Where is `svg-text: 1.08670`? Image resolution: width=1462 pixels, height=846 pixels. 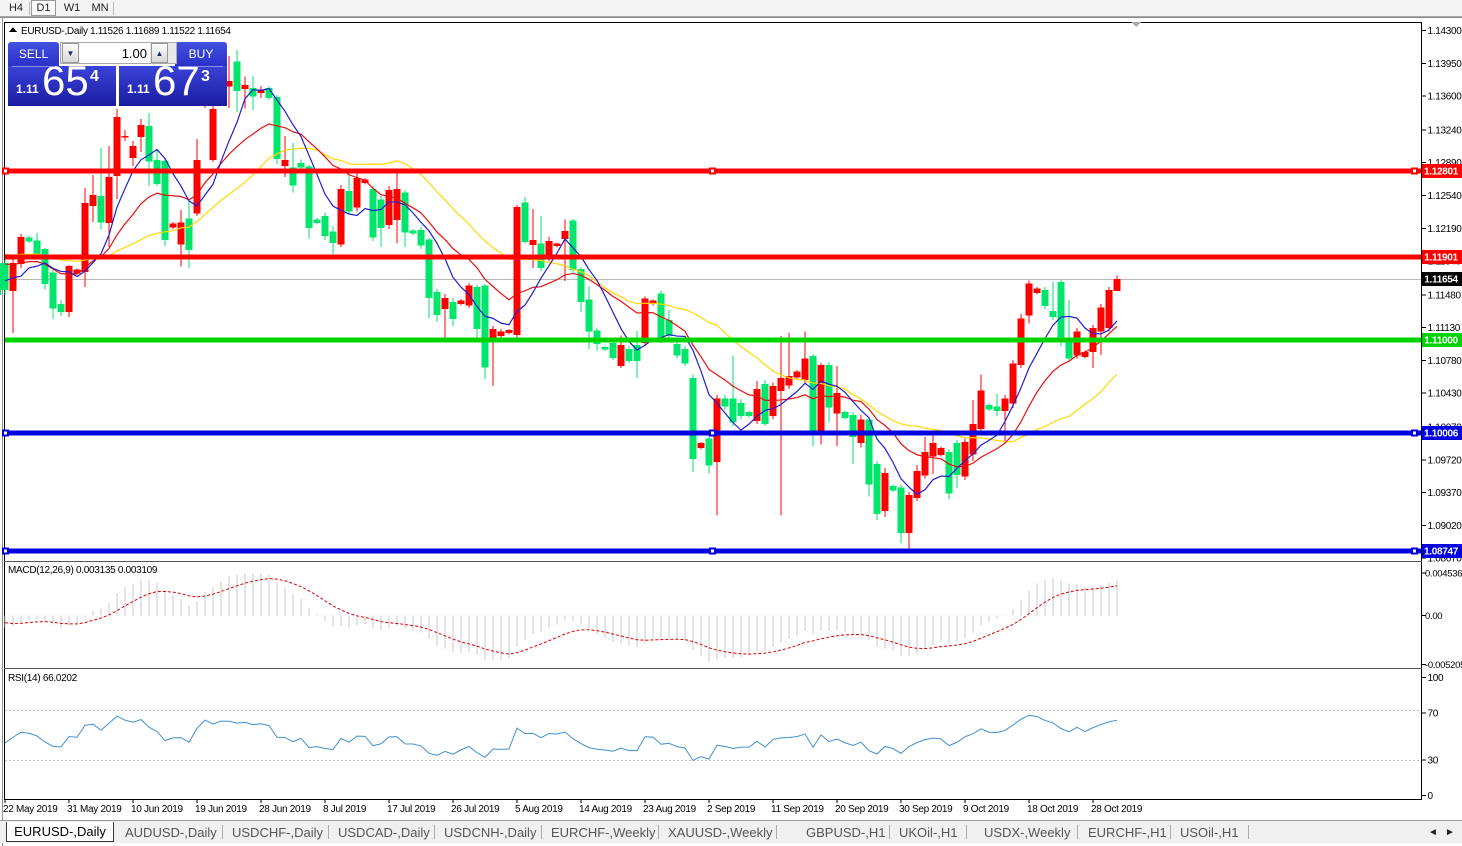
svg-text: 1.08670 is located at coordinates (1445, 559).